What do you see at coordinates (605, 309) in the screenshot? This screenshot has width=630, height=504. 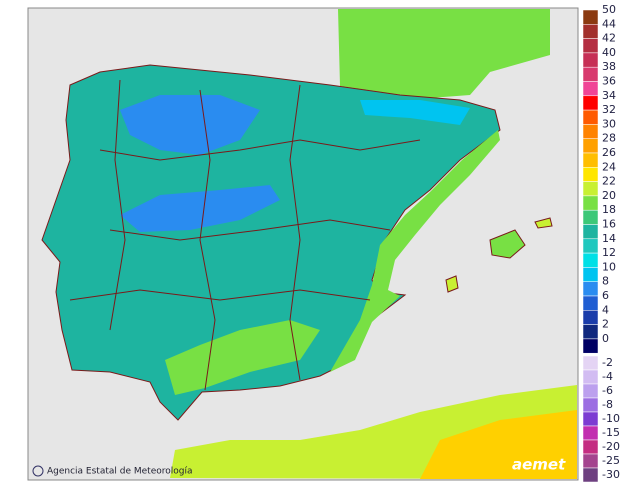 I see `legend-label: 4` at bounding box center [605, 309].